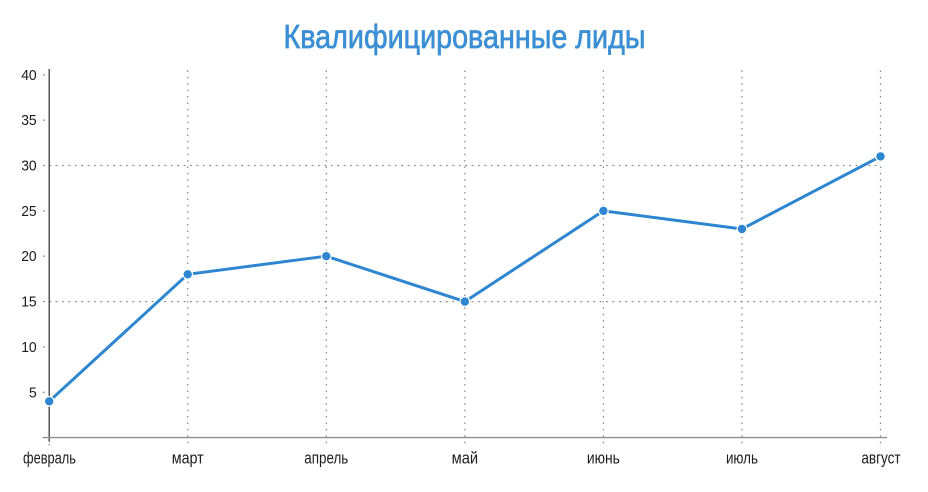 This screenshot has height=492, width=928. Describe the element at coordinates (29, 211) in the screenshot. I see `svg-text: 25` at that location.